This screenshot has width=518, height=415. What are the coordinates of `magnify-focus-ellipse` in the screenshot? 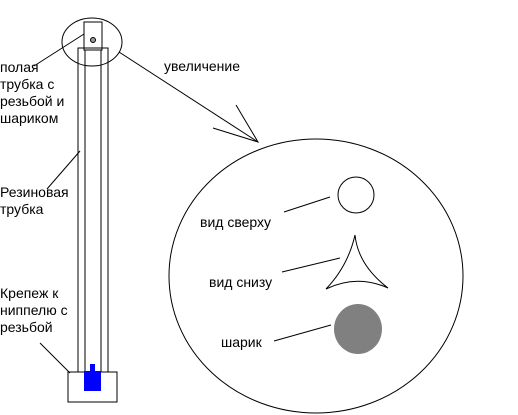 It's located at (92, 42).